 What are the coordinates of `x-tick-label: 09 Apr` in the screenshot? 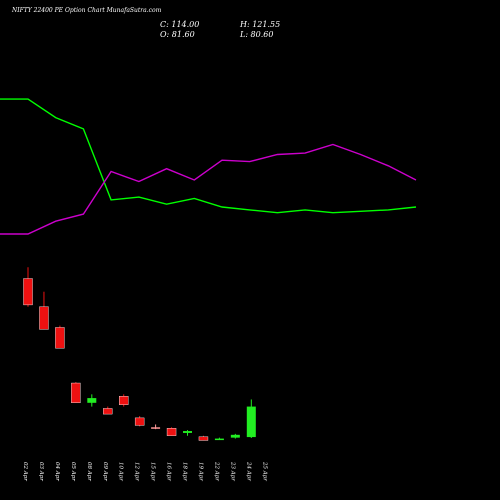 It's located at (105, 471).